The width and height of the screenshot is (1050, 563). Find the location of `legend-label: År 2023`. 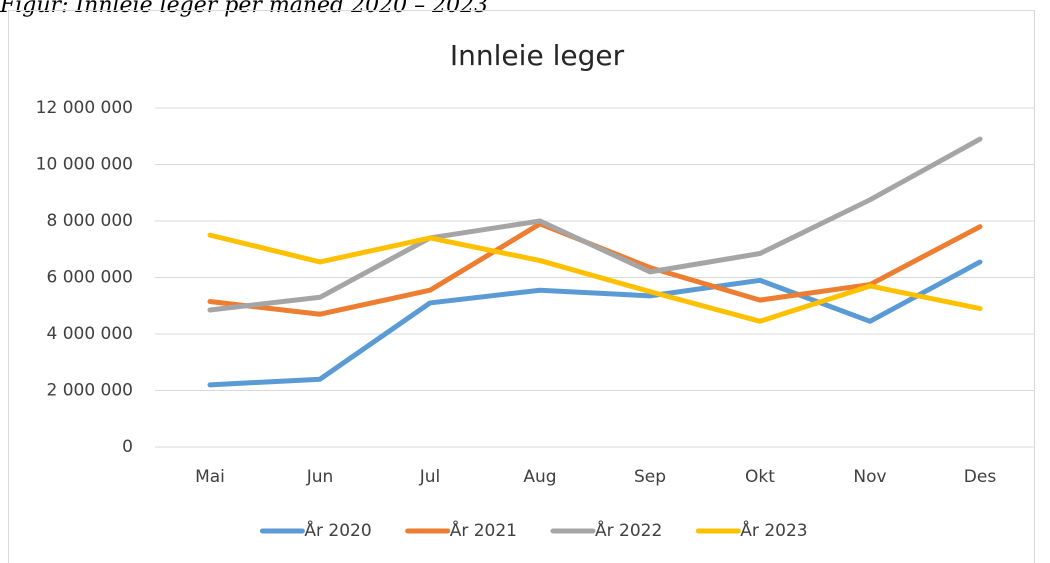

legend-label: År 2023 is located at coordinates (773, 530).